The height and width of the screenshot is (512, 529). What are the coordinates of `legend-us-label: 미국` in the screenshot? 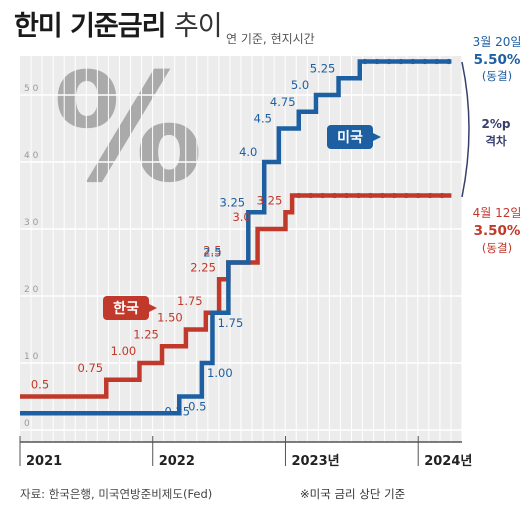 It's located at (350, 138).